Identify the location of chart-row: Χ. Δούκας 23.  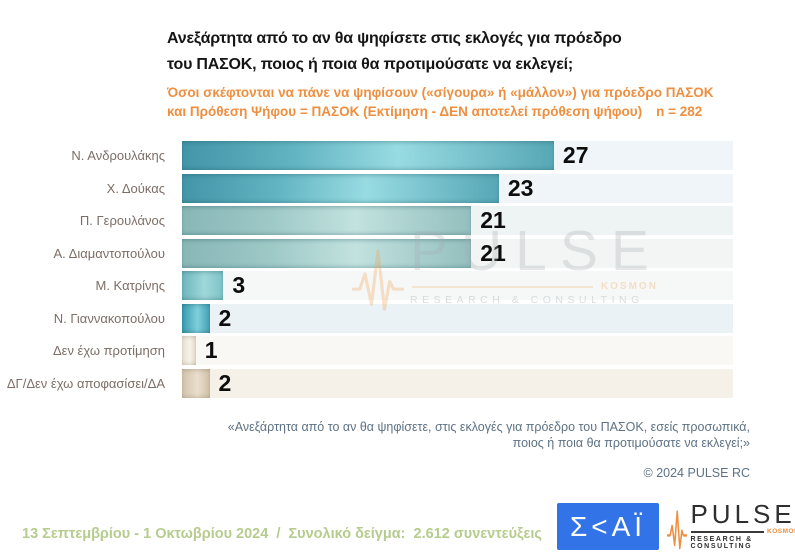
(366, 188).